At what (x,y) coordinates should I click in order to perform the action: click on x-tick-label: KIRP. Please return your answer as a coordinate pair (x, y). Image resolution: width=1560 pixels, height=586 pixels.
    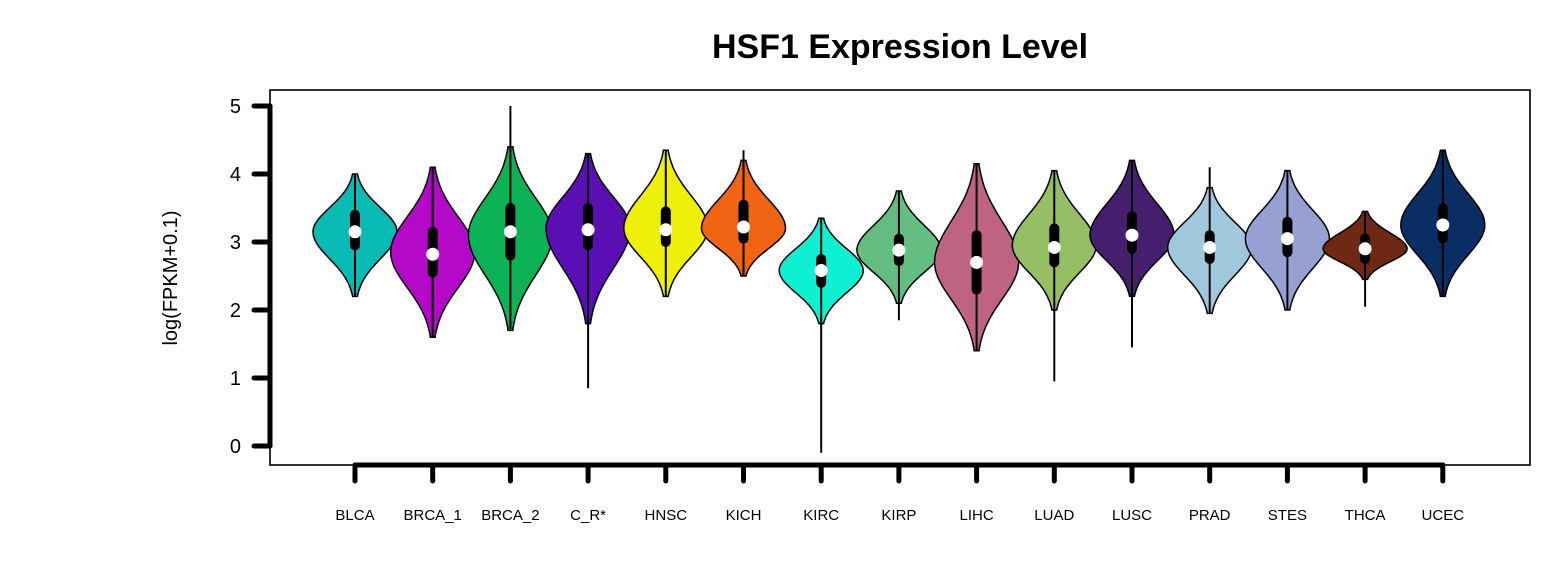
    Looking at the image, I should click on (898, 515).